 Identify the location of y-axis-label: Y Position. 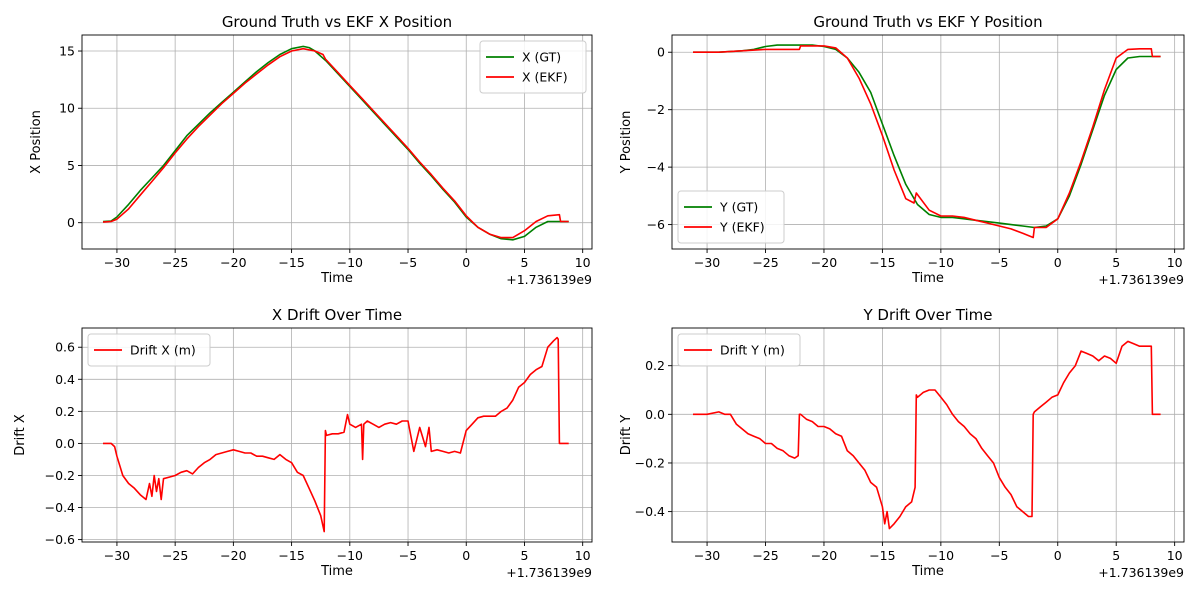
(626, 143).